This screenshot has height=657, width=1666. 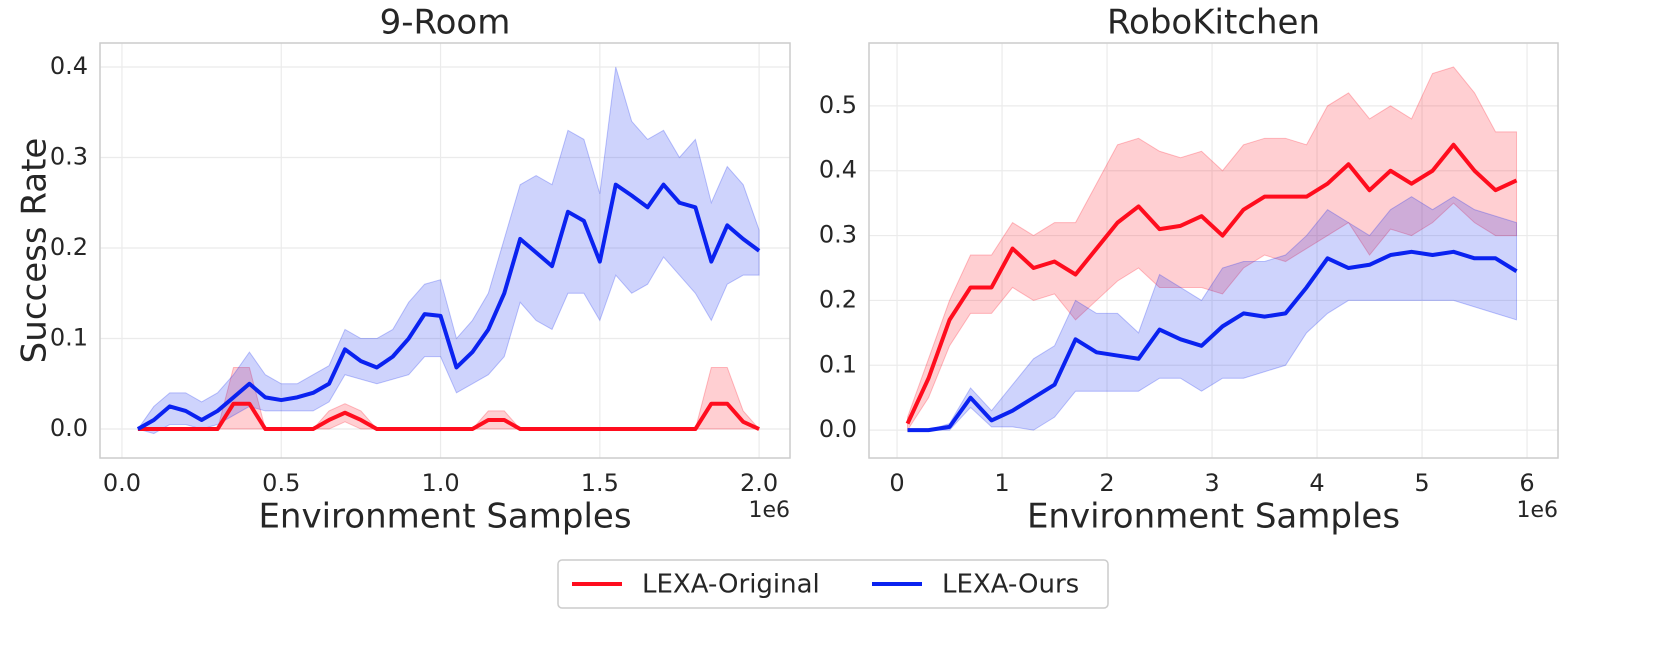 I want to click on x-tick-label: 4, so click(x=1316, y=483).